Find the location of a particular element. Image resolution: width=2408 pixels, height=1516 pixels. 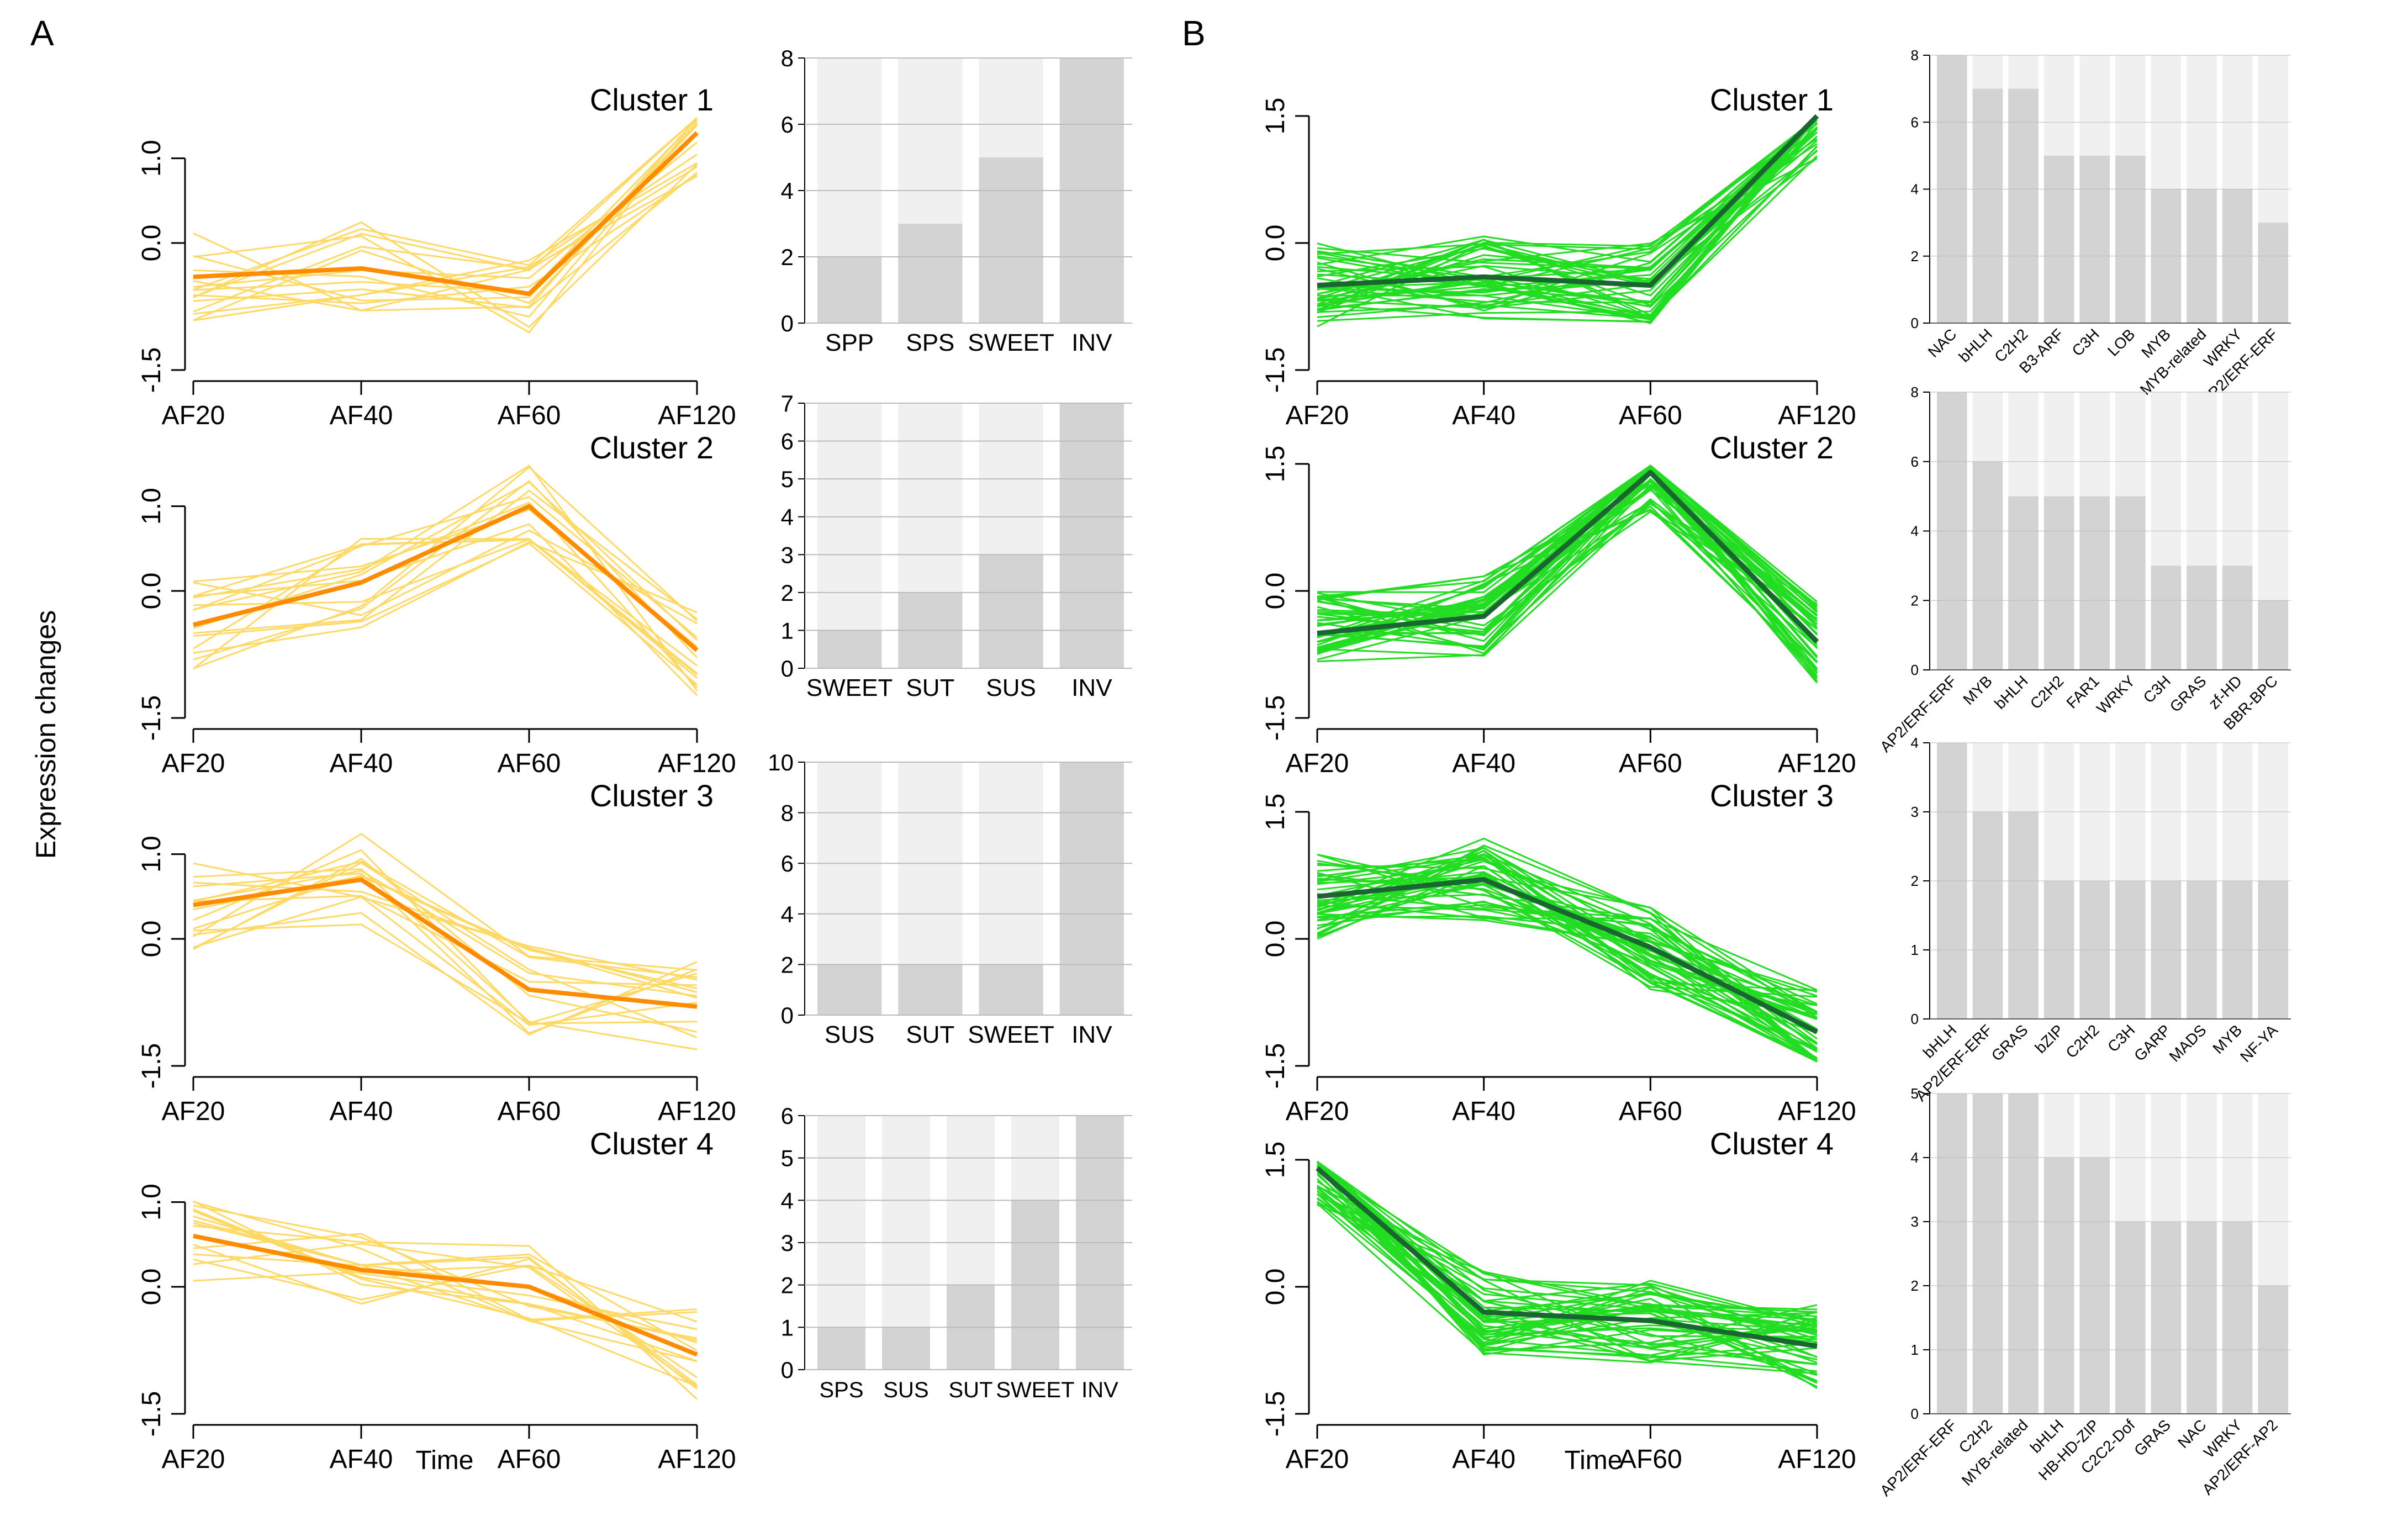

y-tick-label: 1.5 is located at coordinates (1275, 464).